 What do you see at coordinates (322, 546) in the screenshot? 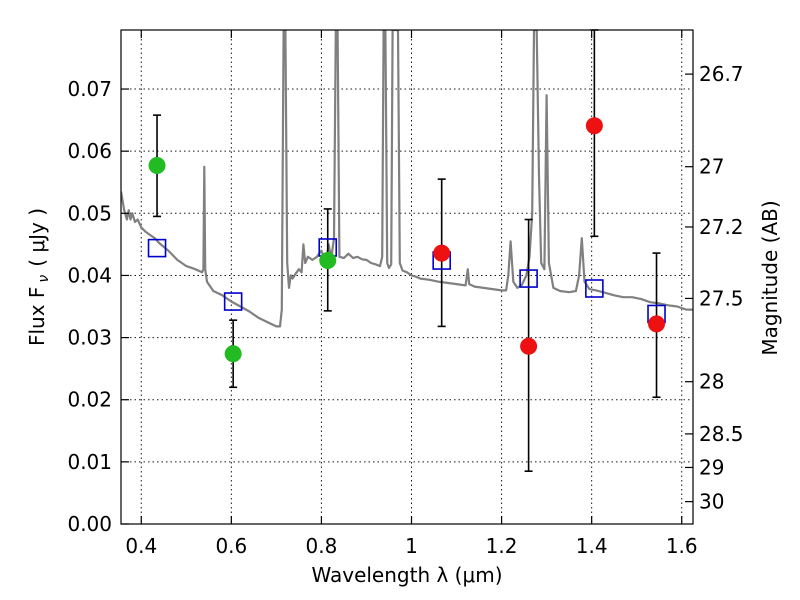
I see `x-tick-label: 0.8` at bounding box center [322, 546].